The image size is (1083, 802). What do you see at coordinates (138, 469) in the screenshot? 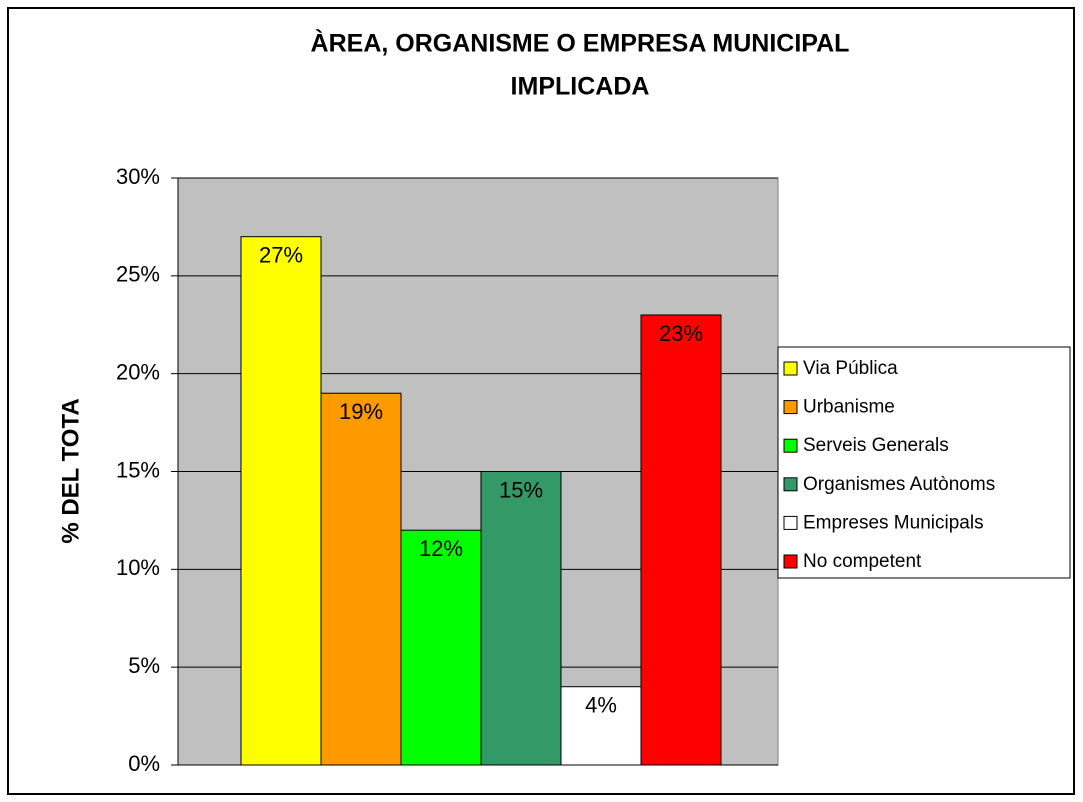
I see `y-tick-label: 15%` at bounding box center [138, 469].